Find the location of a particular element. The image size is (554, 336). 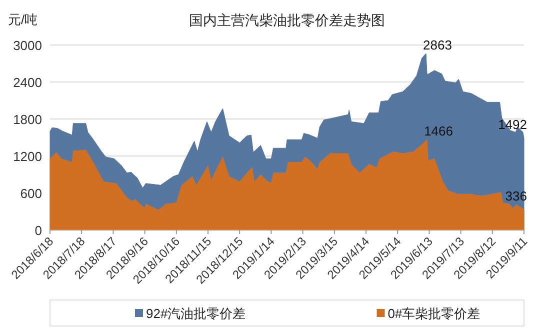

chart-title: 国内主营汽柴油批零价差走势图 is located at coordinates (287, 20).